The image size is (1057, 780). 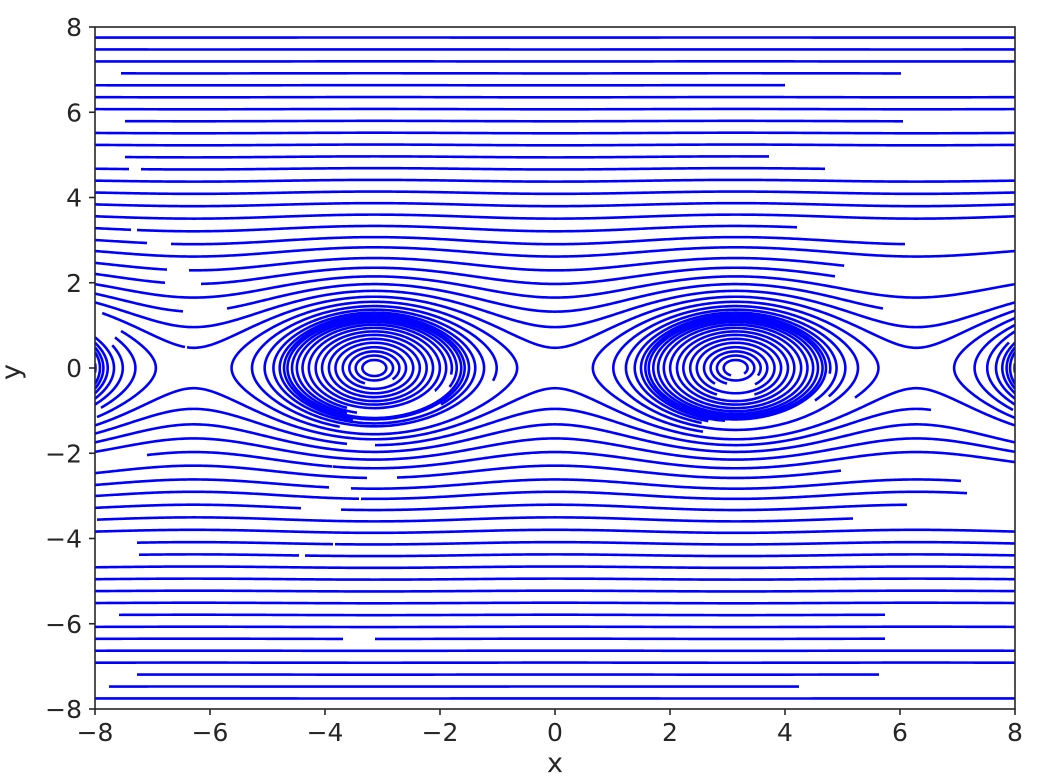 What do you see at coordinates (63, 539) in the screenshot?
I see `y-tick-label: −4` at bounding box center [63, 539].